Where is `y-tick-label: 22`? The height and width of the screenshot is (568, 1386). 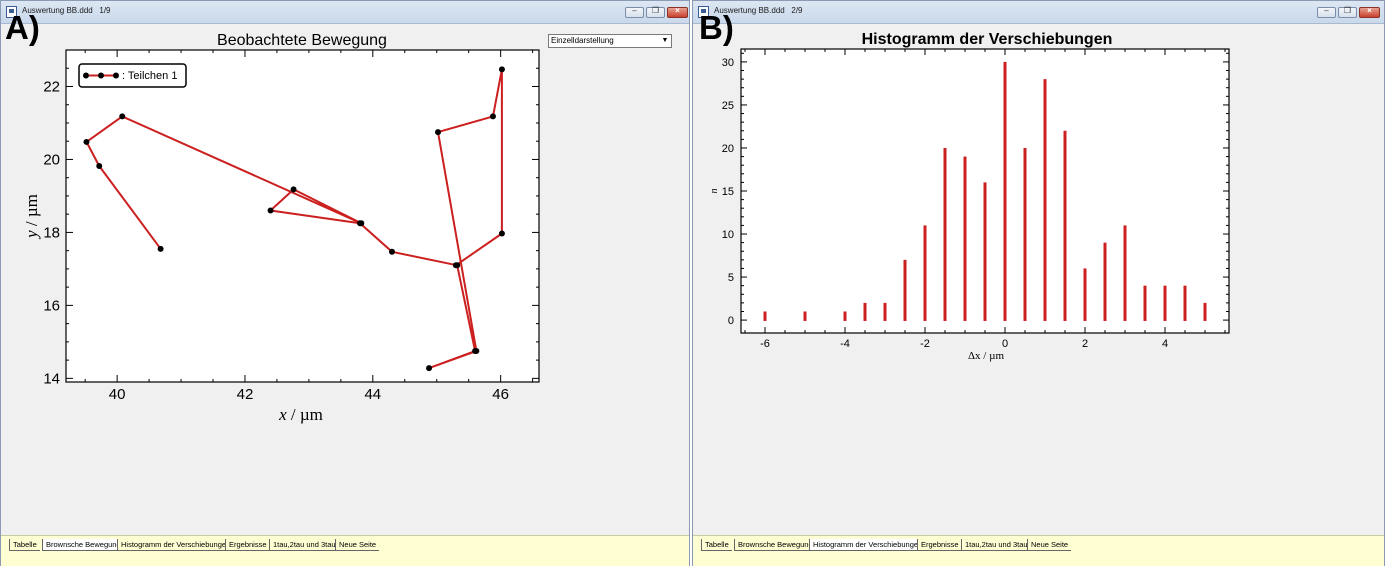 y-tick-label: 22 is located at coordinates (51, 86).